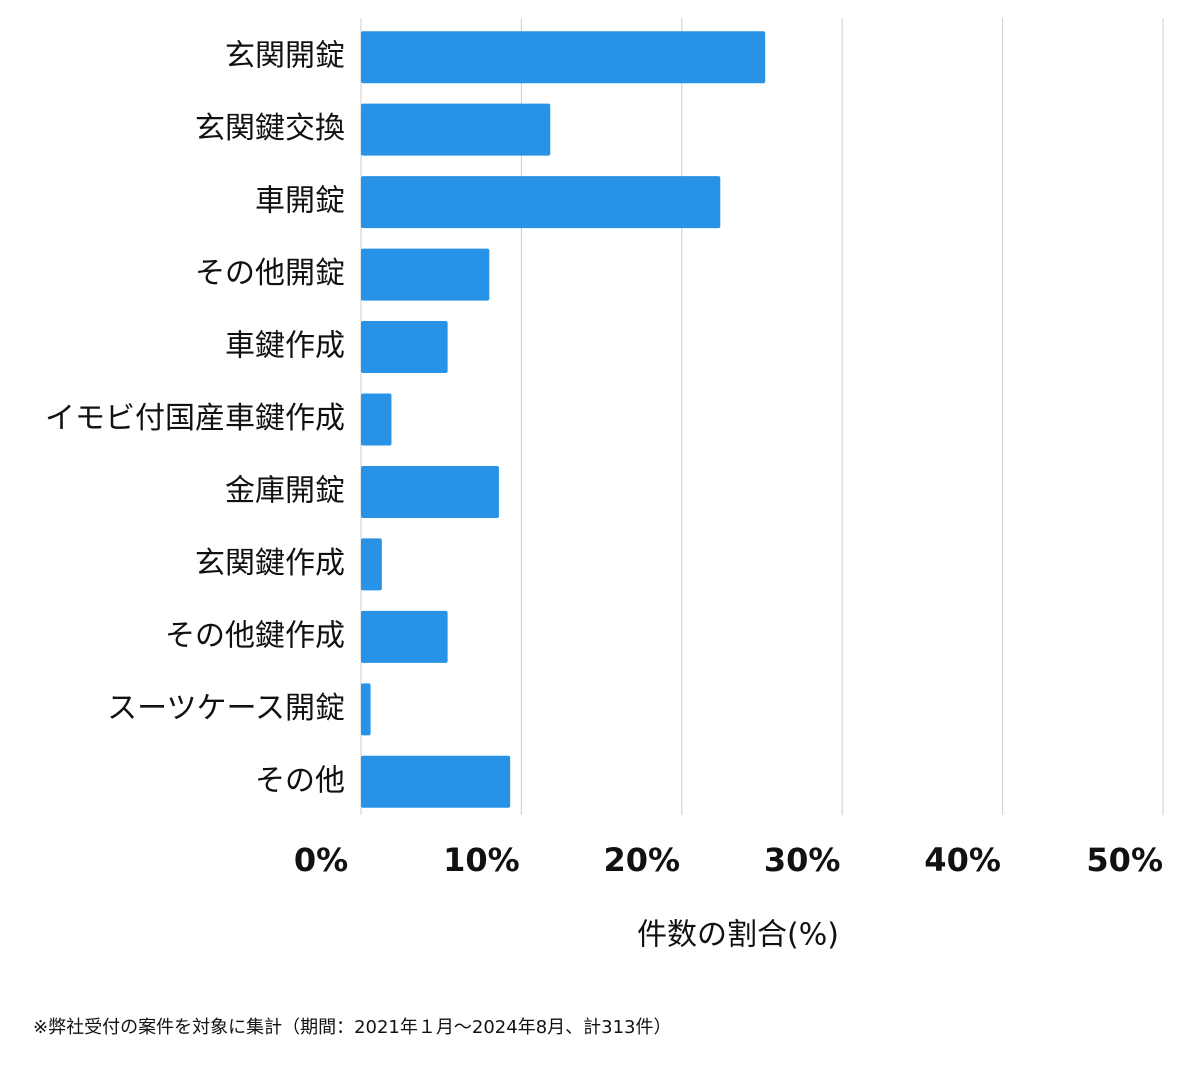  What do you see at coordinates (285, 56) in the screenshot?
I see `y-tick-label: 玄関開錠` at bounding box center [285, 56].